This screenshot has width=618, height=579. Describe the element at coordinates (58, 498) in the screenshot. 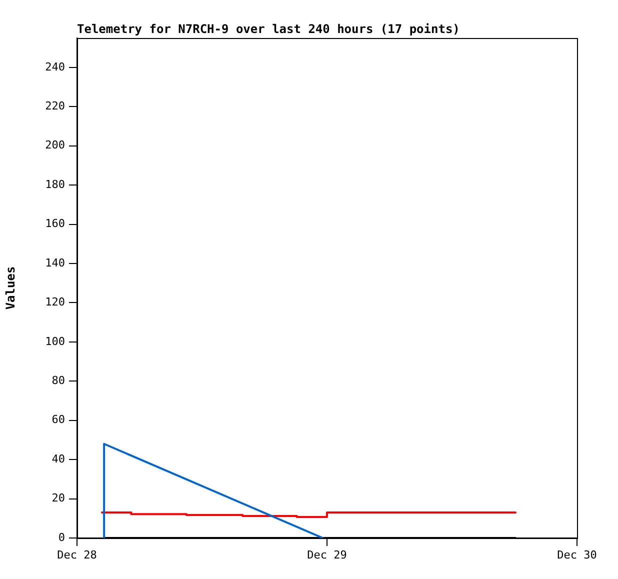

I see `y-tick-label: 20` at that location.